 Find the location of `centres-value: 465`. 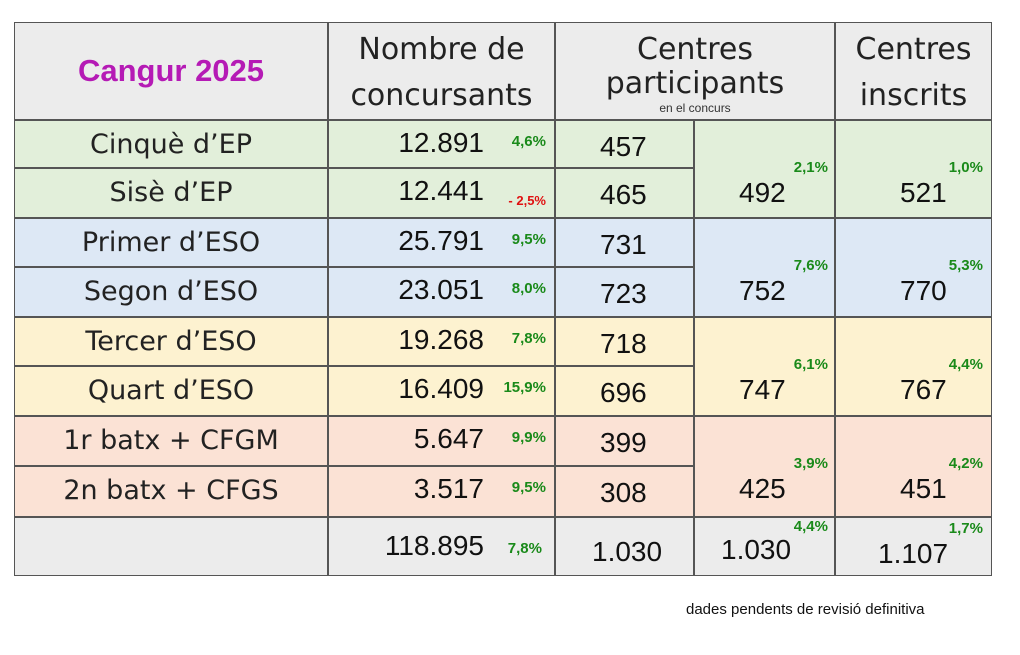

centres-value: 465 is located at coordinates (623, 194).